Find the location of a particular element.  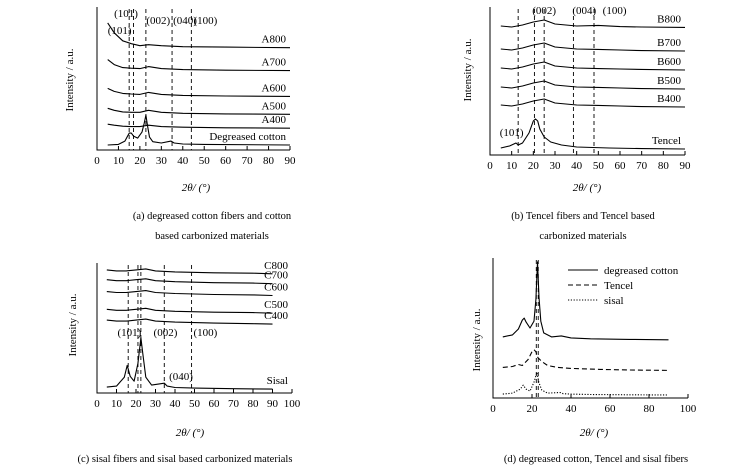

panel-b-peak-annotation: (101) is located at coordinates (512, 133).